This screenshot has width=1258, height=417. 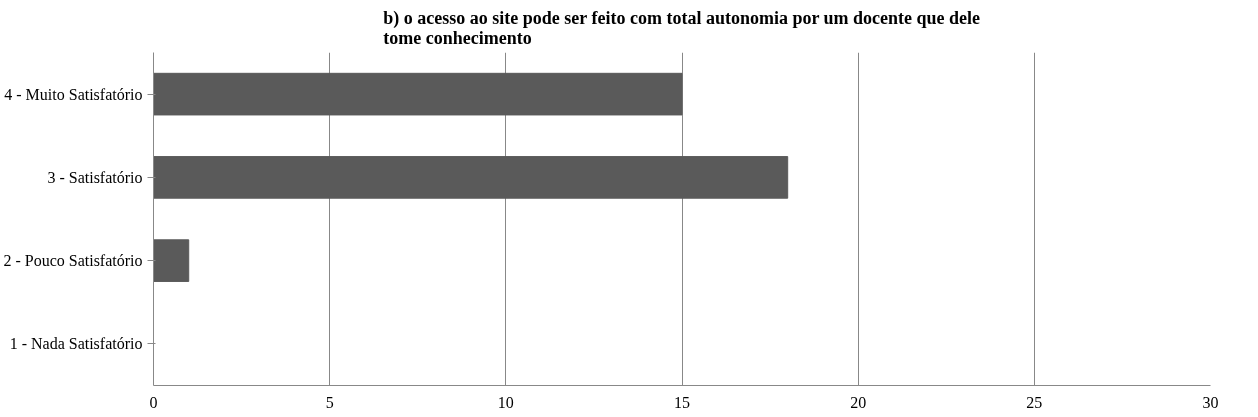 What do you see at coordinates (1210, 402) in the screenshot?
I see `x-tick-label: 30` at bounding box center [1210, 402].